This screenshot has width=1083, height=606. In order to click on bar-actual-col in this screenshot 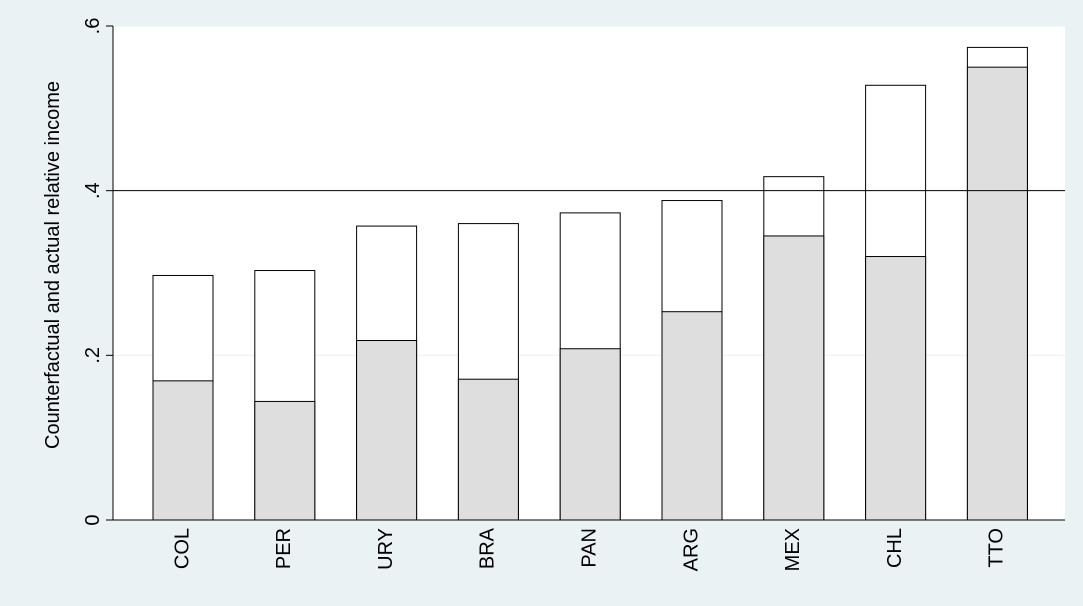, I will do `click(183, 450)`.